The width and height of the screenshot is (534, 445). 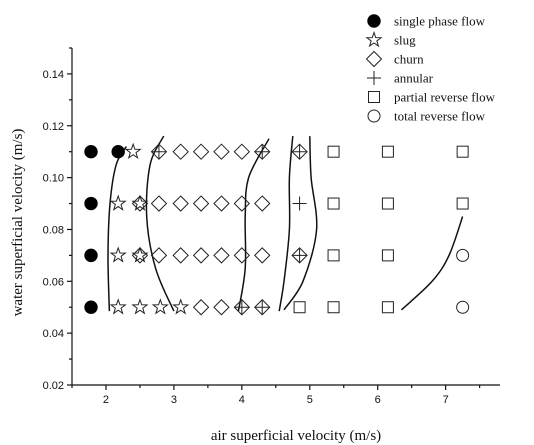 What do you see at coordinates (53, 282) in the screenshot?
I see `y-tick-label: 0.06` at bounding box center [53, 282].